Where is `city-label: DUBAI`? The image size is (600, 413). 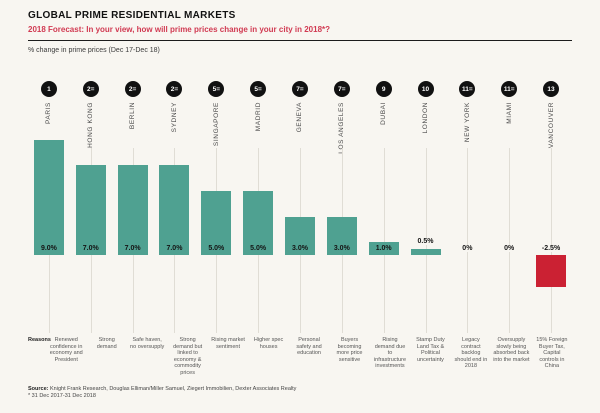 city-label: DUBAI is located at coordinates (384, 113).